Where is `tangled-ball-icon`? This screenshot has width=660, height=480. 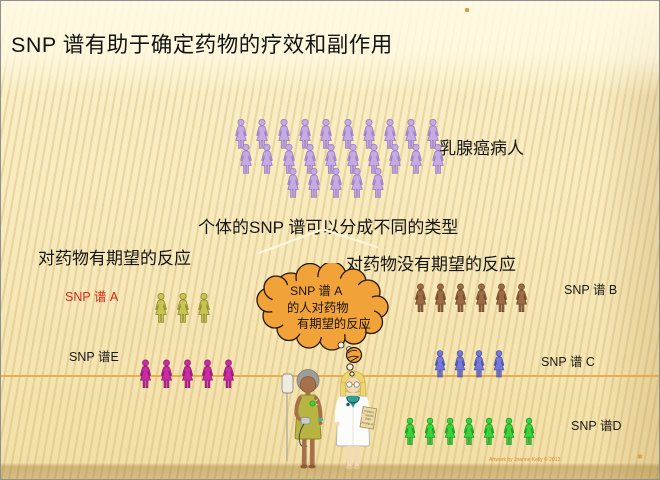
tangled-ball-icon is located at coordinates (354, 355).